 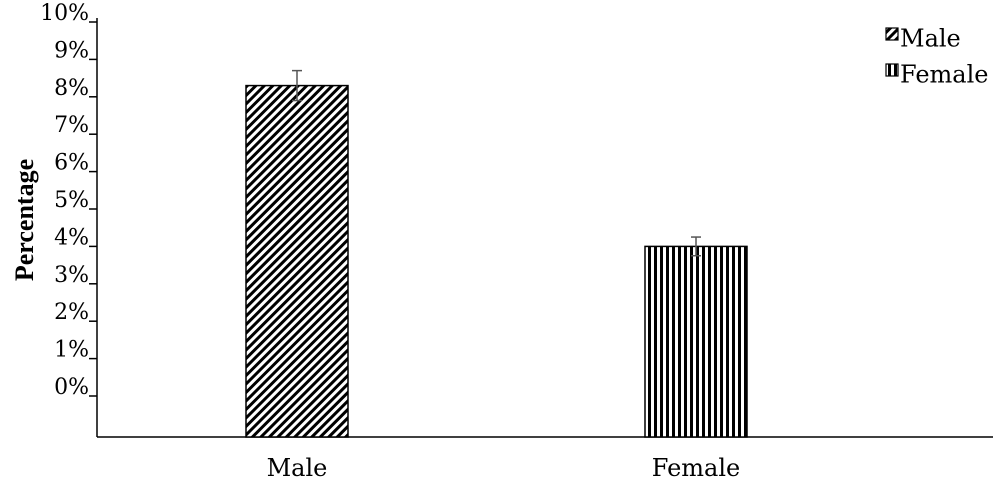 What do you see at coordinates (71, 350) in the screenshot?
I see `y-tick-label: 1%` at bounding box center [71, 350].